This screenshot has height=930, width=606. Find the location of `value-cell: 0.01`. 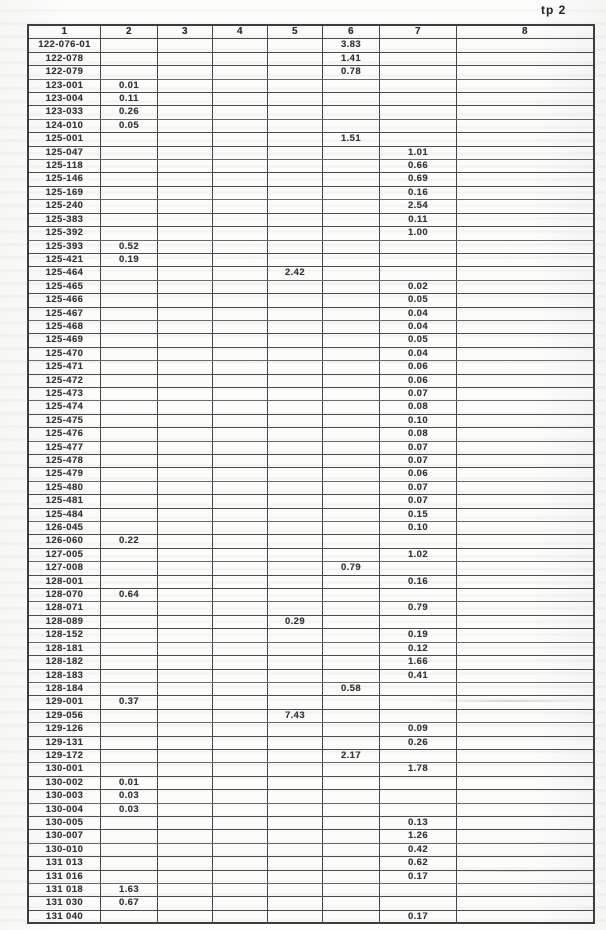

value-cell: 0.01 is located at coordinates (129, 783).